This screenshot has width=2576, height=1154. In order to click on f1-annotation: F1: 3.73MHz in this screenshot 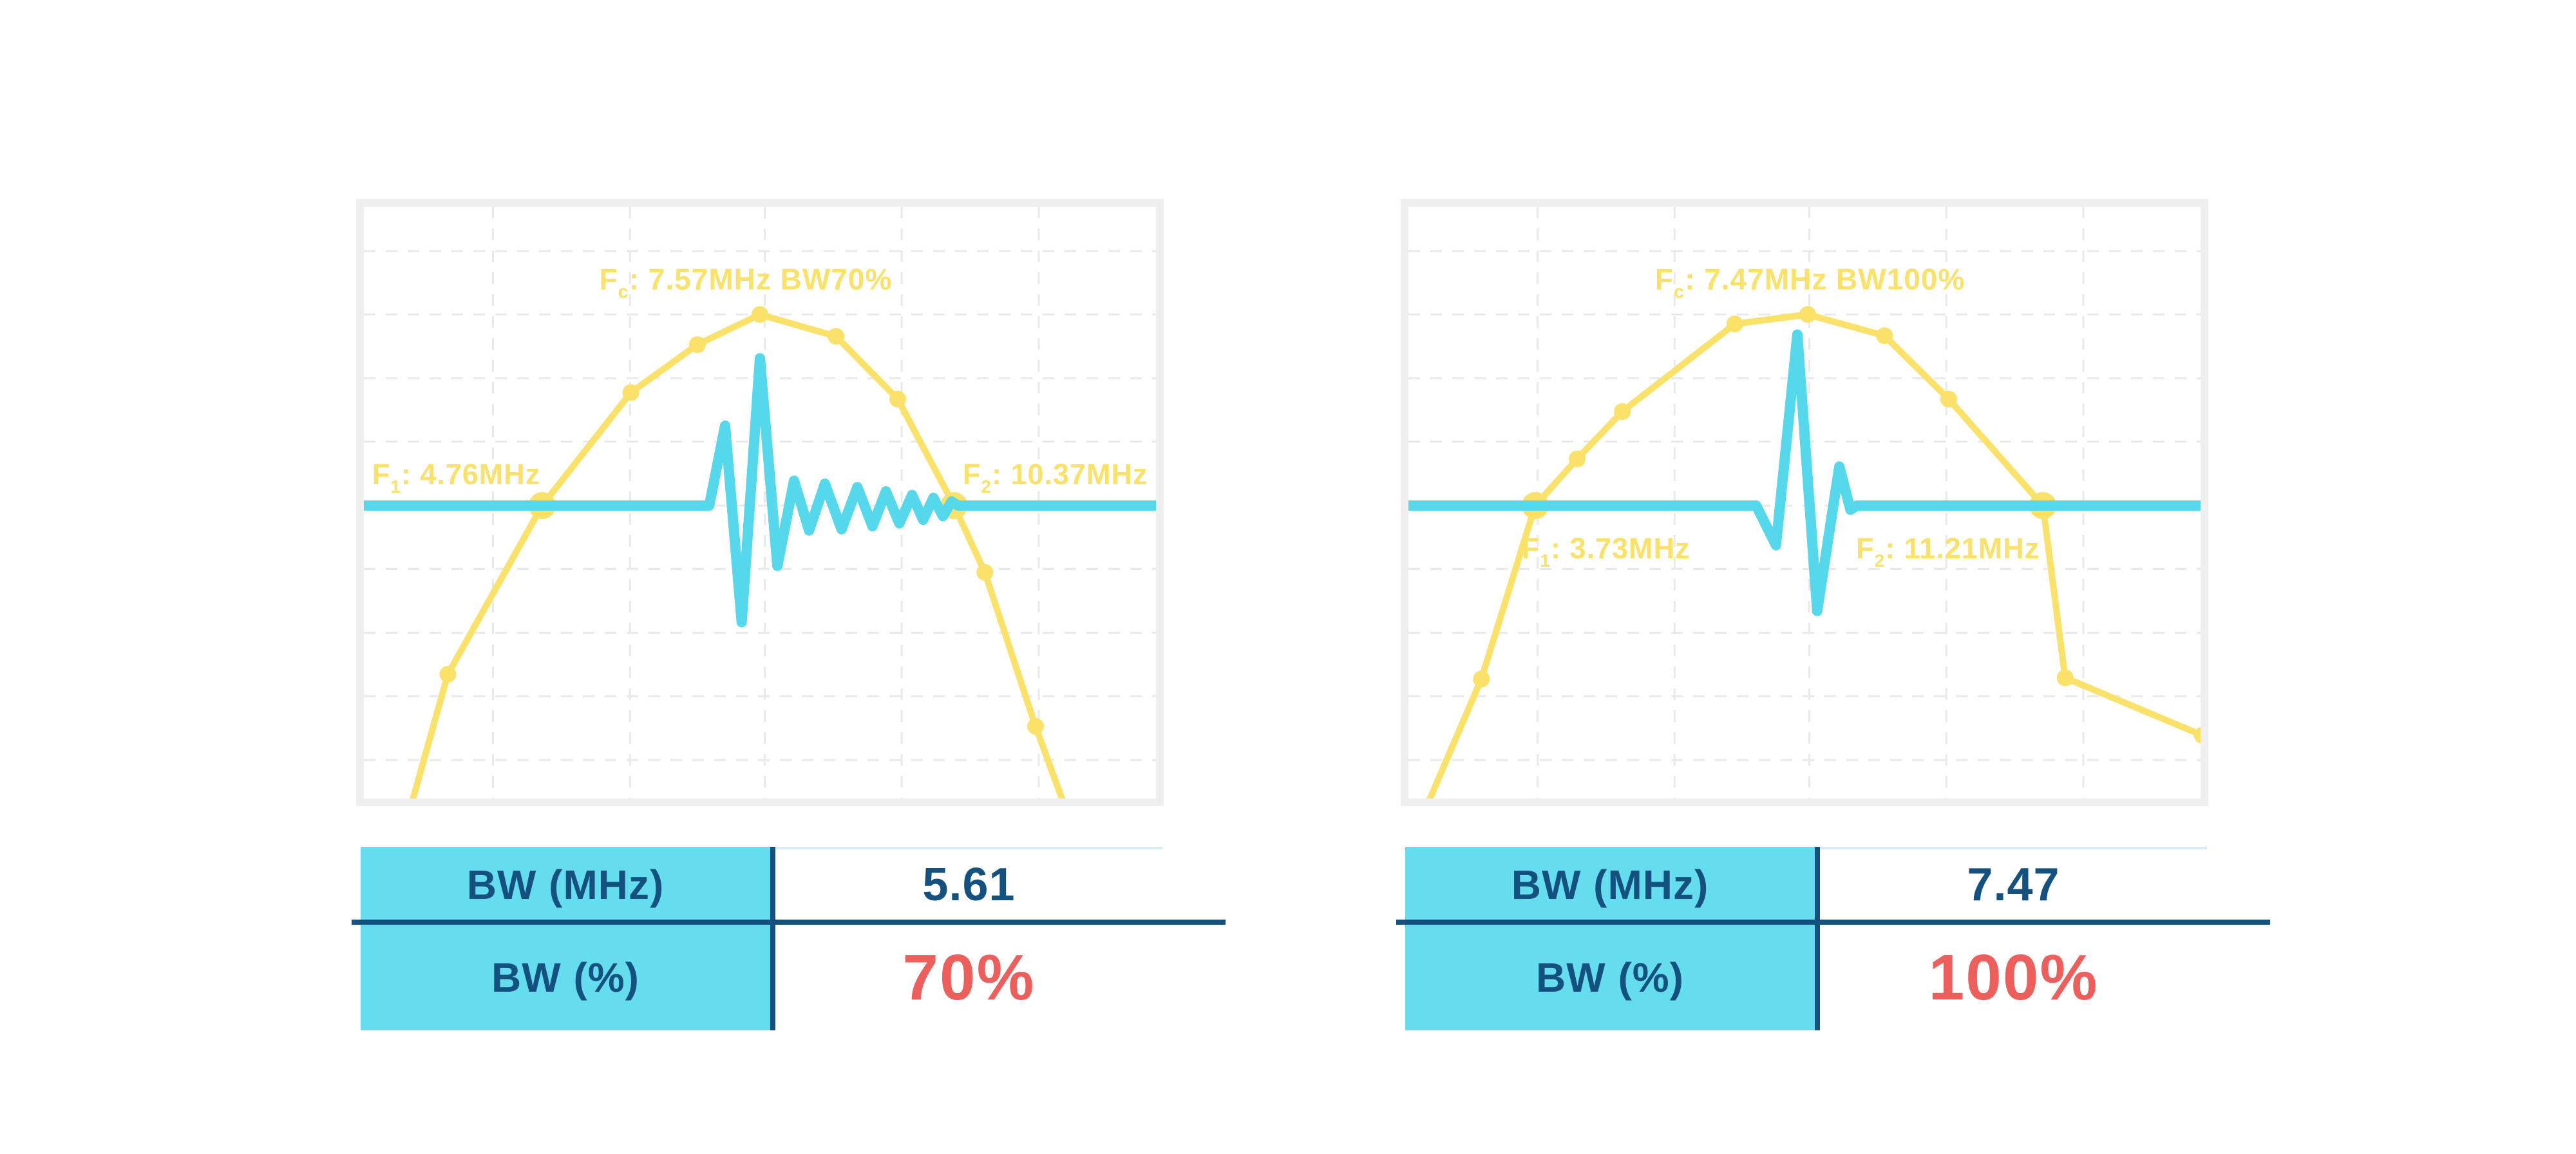, I will do `click(1606, 551)`.